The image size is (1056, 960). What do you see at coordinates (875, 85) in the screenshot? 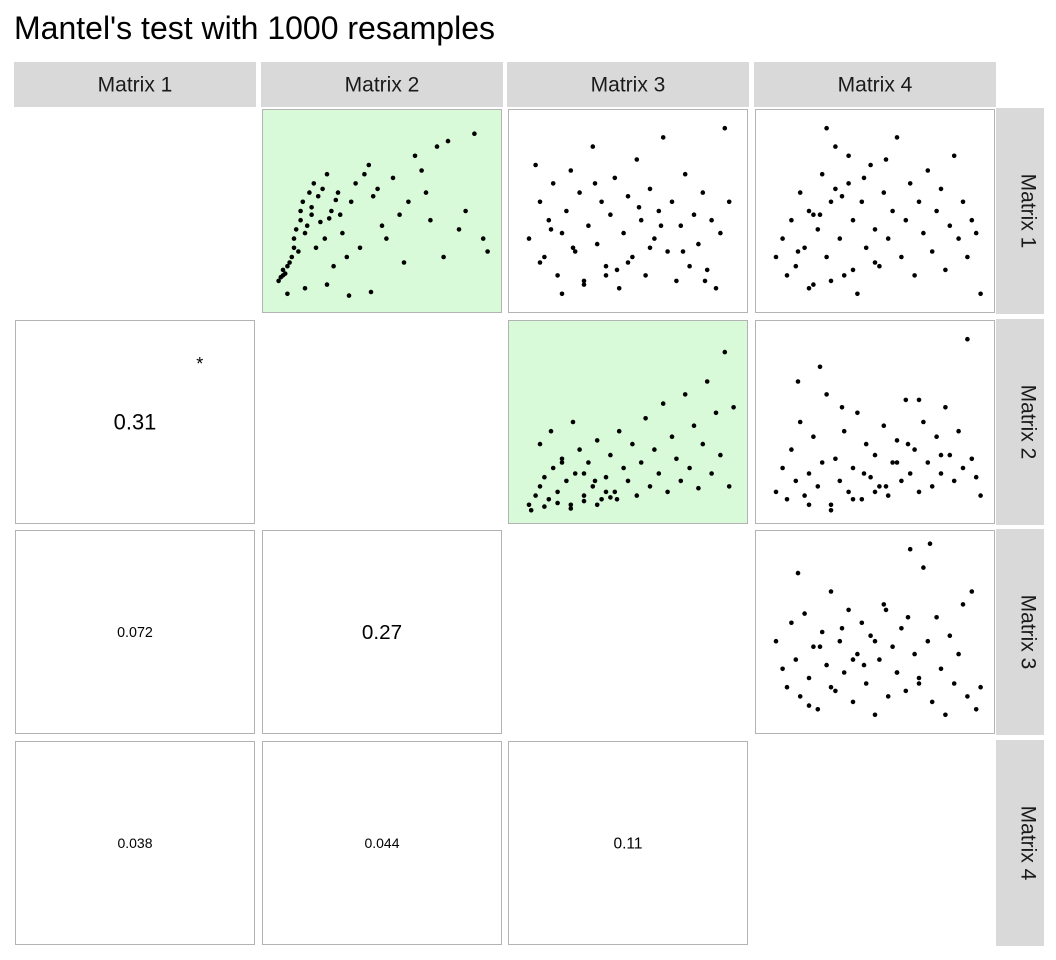
I see `column-strip-label: Matrix 4` at bounding box center [875, 85].